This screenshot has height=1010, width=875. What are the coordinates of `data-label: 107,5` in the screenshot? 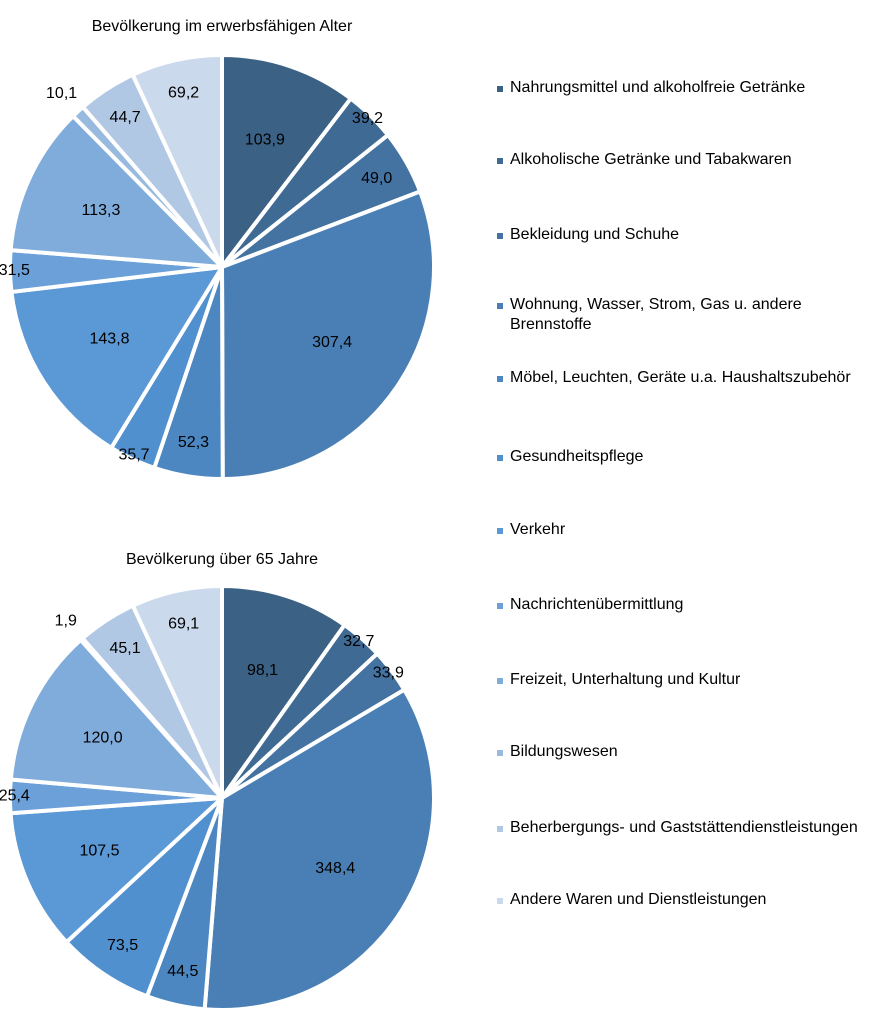 It's located at (99, 850).